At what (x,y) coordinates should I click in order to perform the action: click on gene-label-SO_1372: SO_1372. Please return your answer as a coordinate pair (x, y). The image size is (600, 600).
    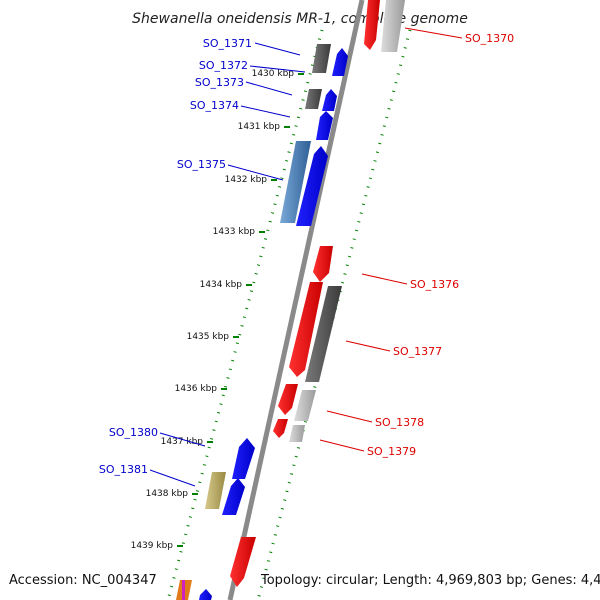
    Looking at the image, I should click on (223, 65).